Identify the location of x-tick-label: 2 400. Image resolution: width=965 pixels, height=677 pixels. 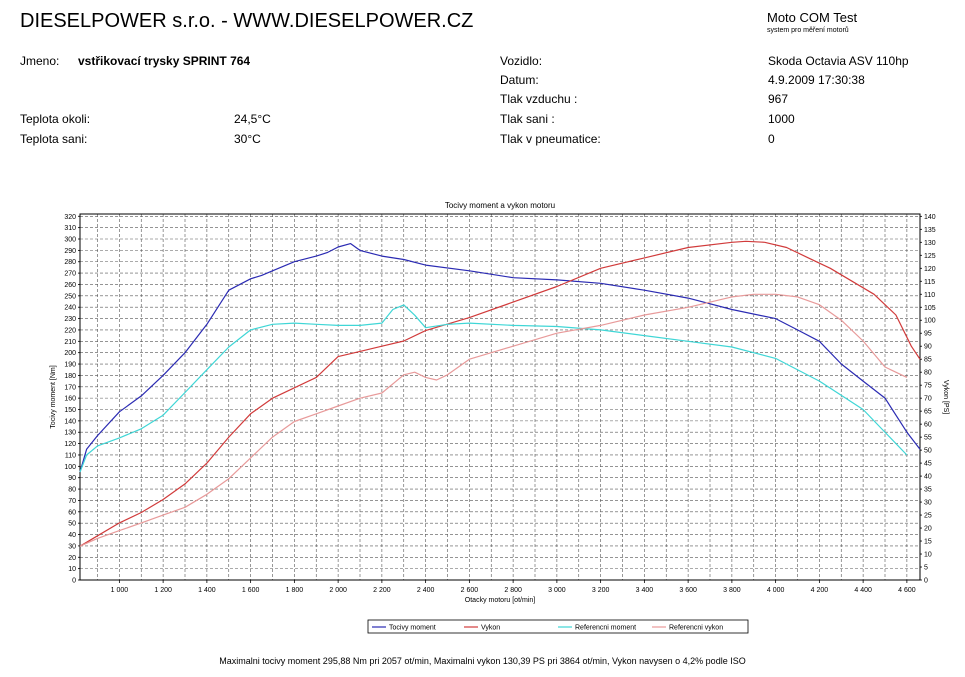
(426, 590).